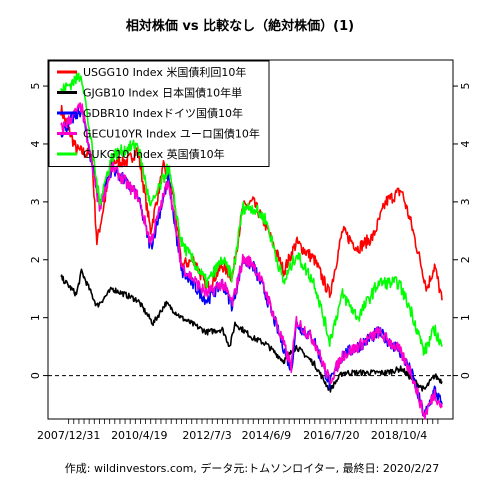 The image size is (480, 480). Describe the element at coordinates (465, 86) in the screenshot. I see `y-tick-label-right: 5` at that location.